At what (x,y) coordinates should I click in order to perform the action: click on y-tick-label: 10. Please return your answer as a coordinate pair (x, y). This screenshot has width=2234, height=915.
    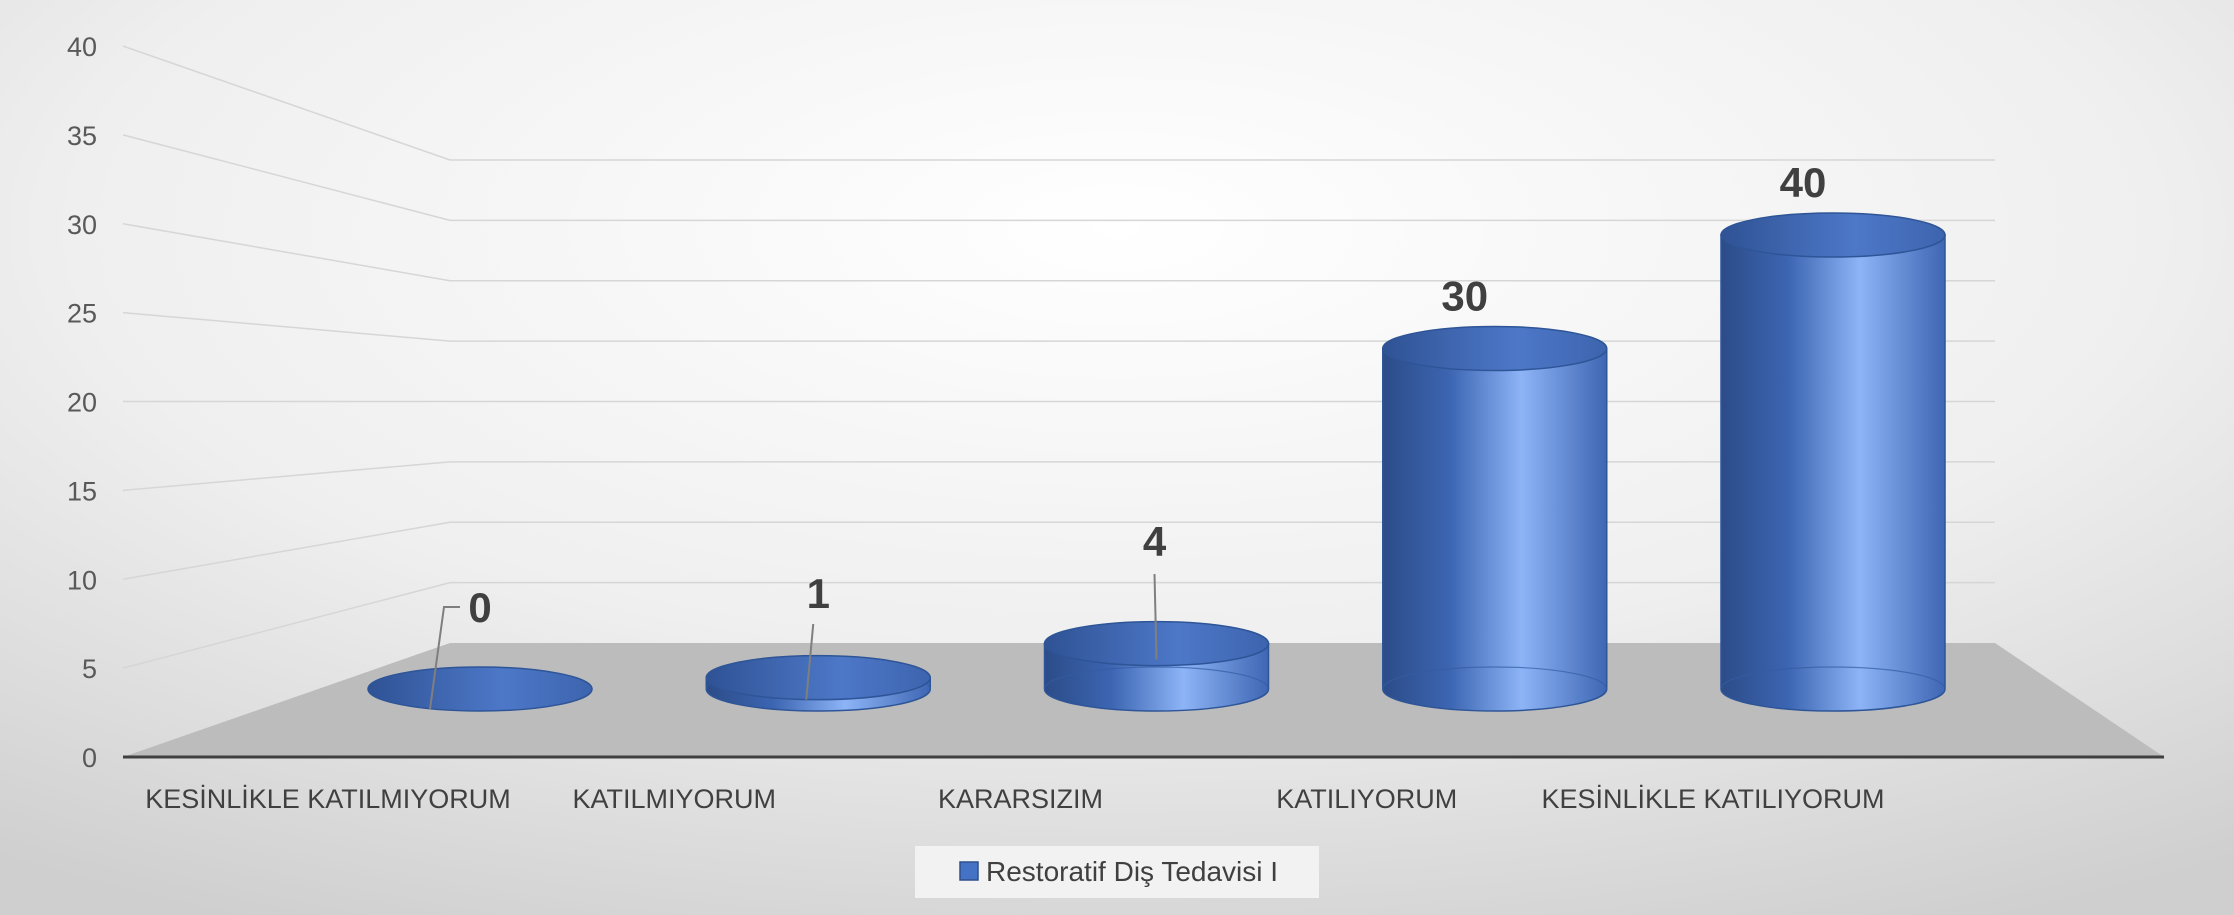
    Looking at the image, I should click on (82, 580).